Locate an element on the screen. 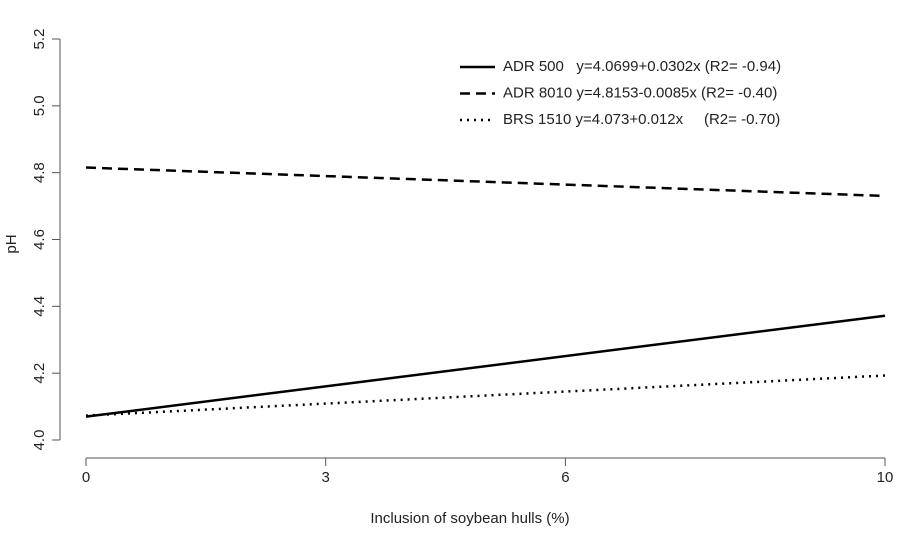 The height and width of the screenshot is (544, 912). legend-label: BRS 1510 y=4.073+0.012x (R2= -0.70) is located at coordinates (641, 119).